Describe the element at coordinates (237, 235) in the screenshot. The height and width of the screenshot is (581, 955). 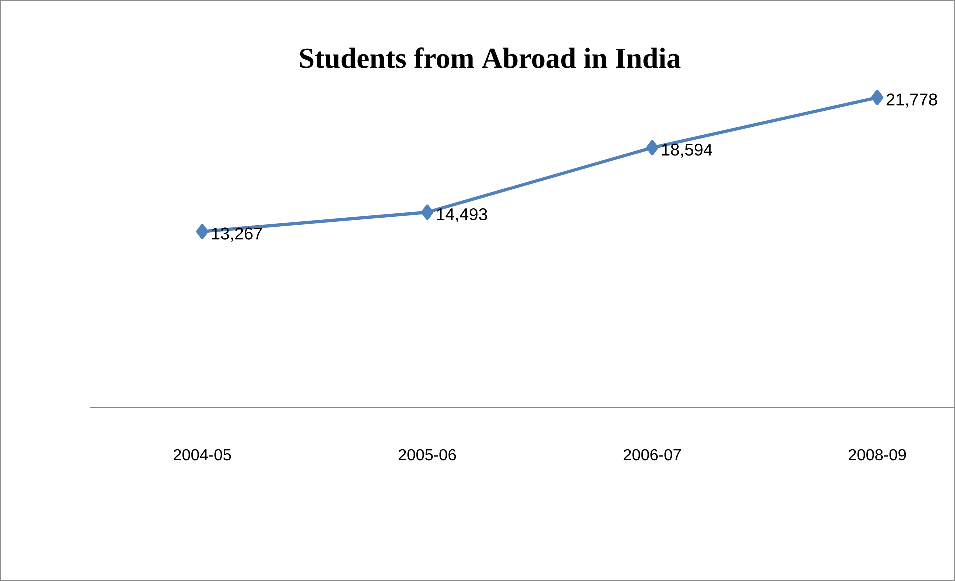
I see `data-label: 13,267` at that location.